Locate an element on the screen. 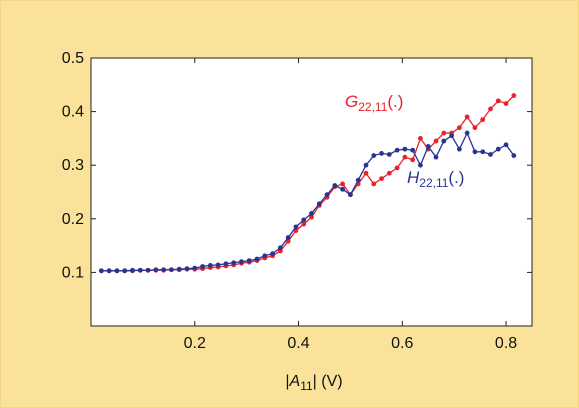 This screenshot has height=408, width=579. series-label-h: H22,11(.) is located at coordinates (435, 179).